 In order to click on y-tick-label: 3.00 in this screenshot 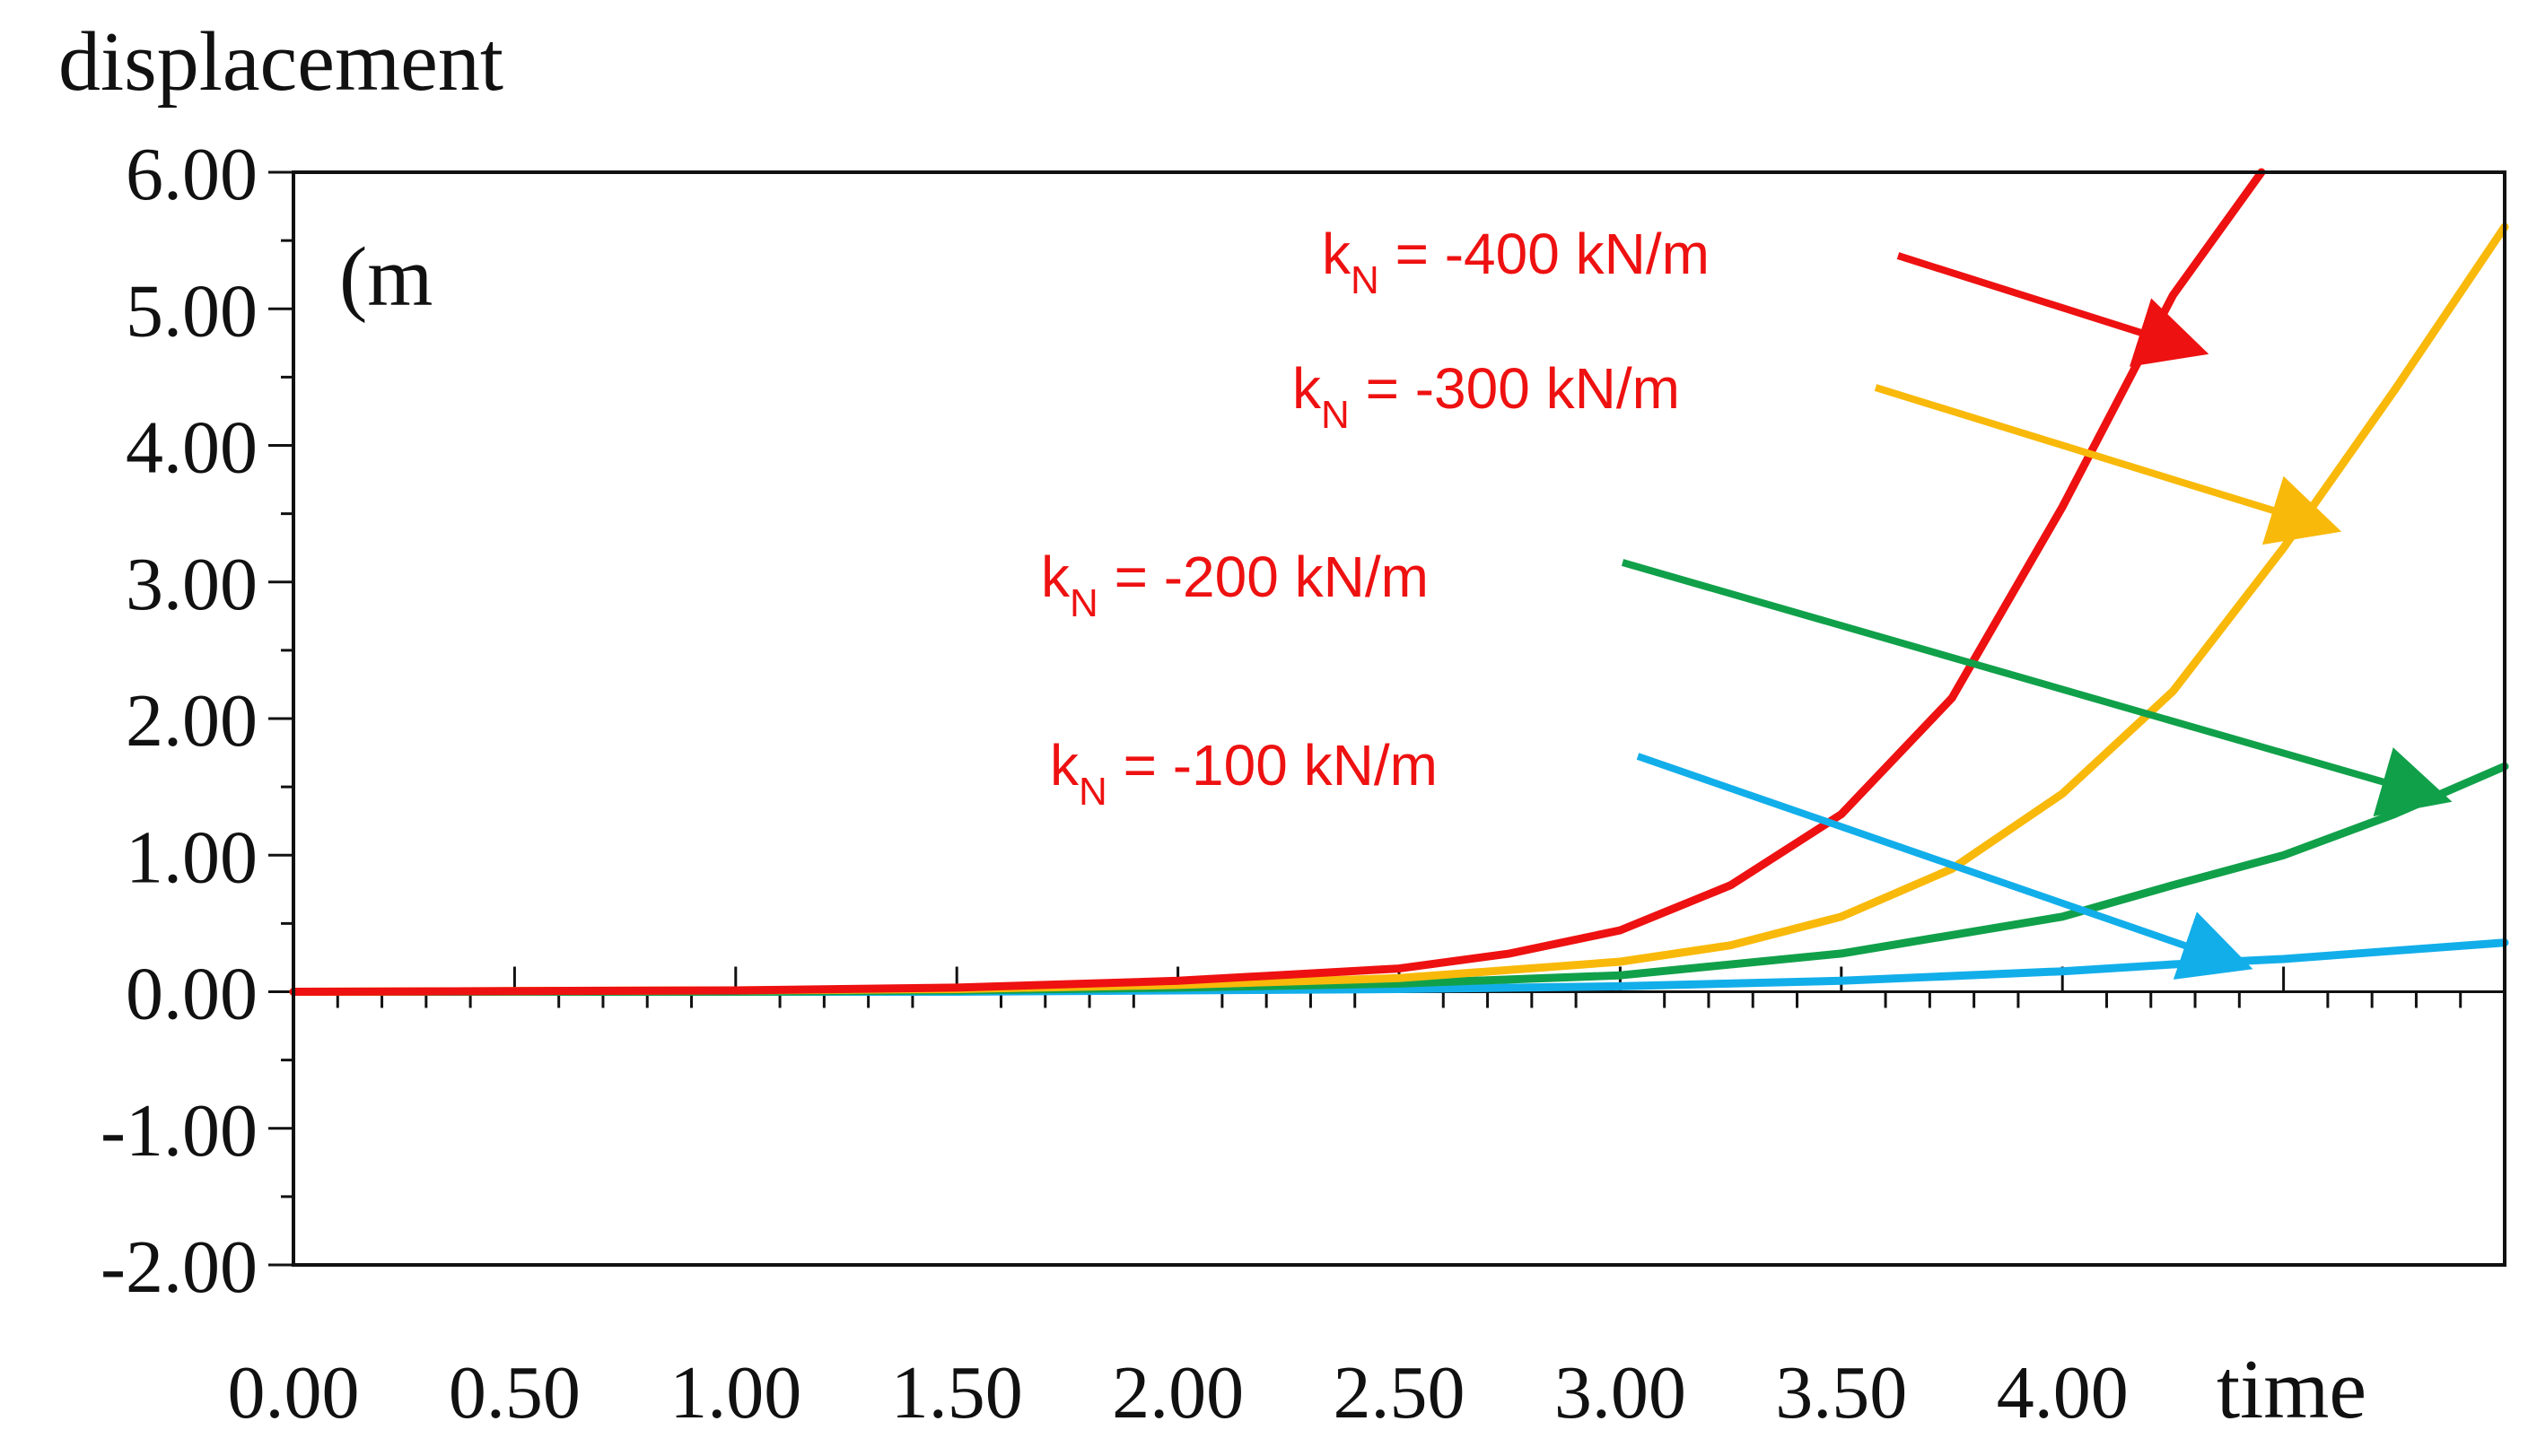, I will do `click(192, 584)`.